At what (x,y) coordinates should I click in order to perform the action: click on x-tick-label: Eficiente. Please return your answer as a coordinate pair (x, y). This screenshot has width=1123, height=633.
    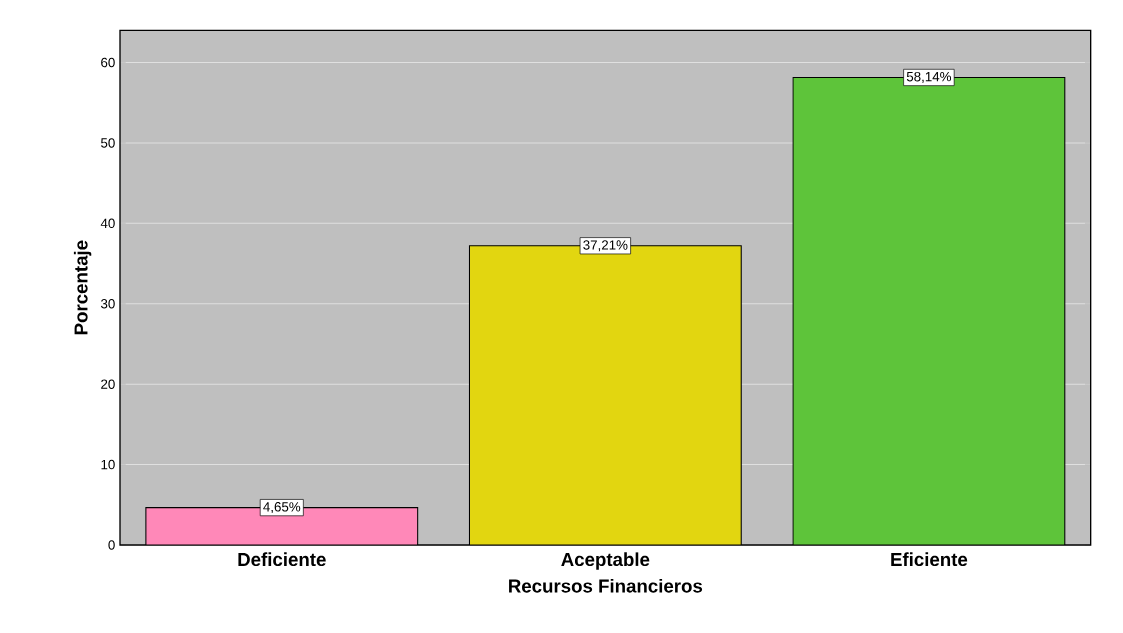
    Looking at the image, I should click on (929, 559).